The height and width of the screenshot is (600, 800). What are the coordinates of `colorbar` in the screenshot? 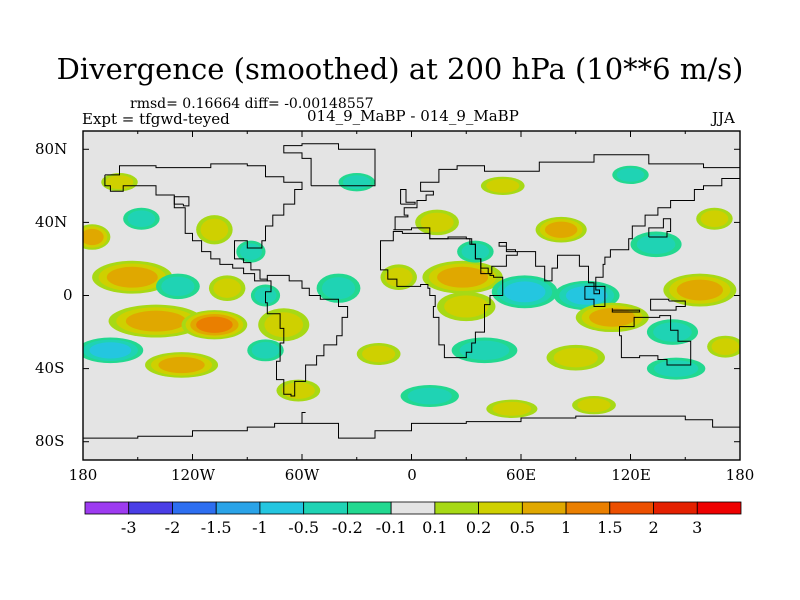 It's located at (413, 508).